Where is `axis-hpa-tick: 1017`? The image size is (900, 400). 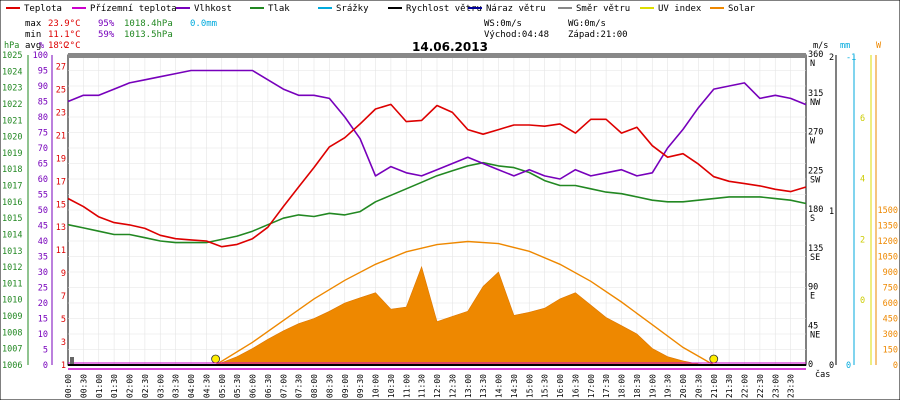 axis-hpa-tick: 1017 is located at coordinates (12, 187).